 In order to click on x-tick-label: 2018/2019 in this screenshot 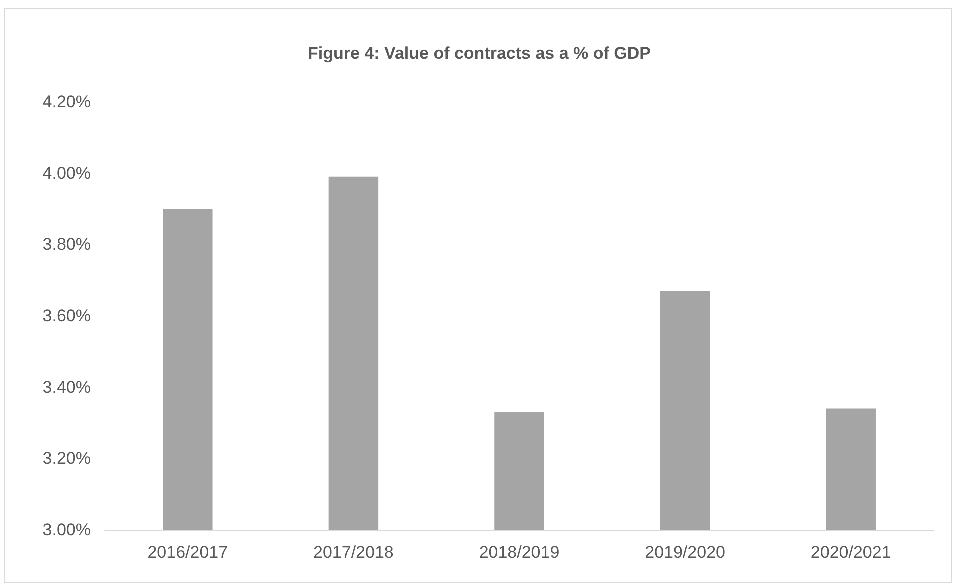, I will do `click(519, 552)`.